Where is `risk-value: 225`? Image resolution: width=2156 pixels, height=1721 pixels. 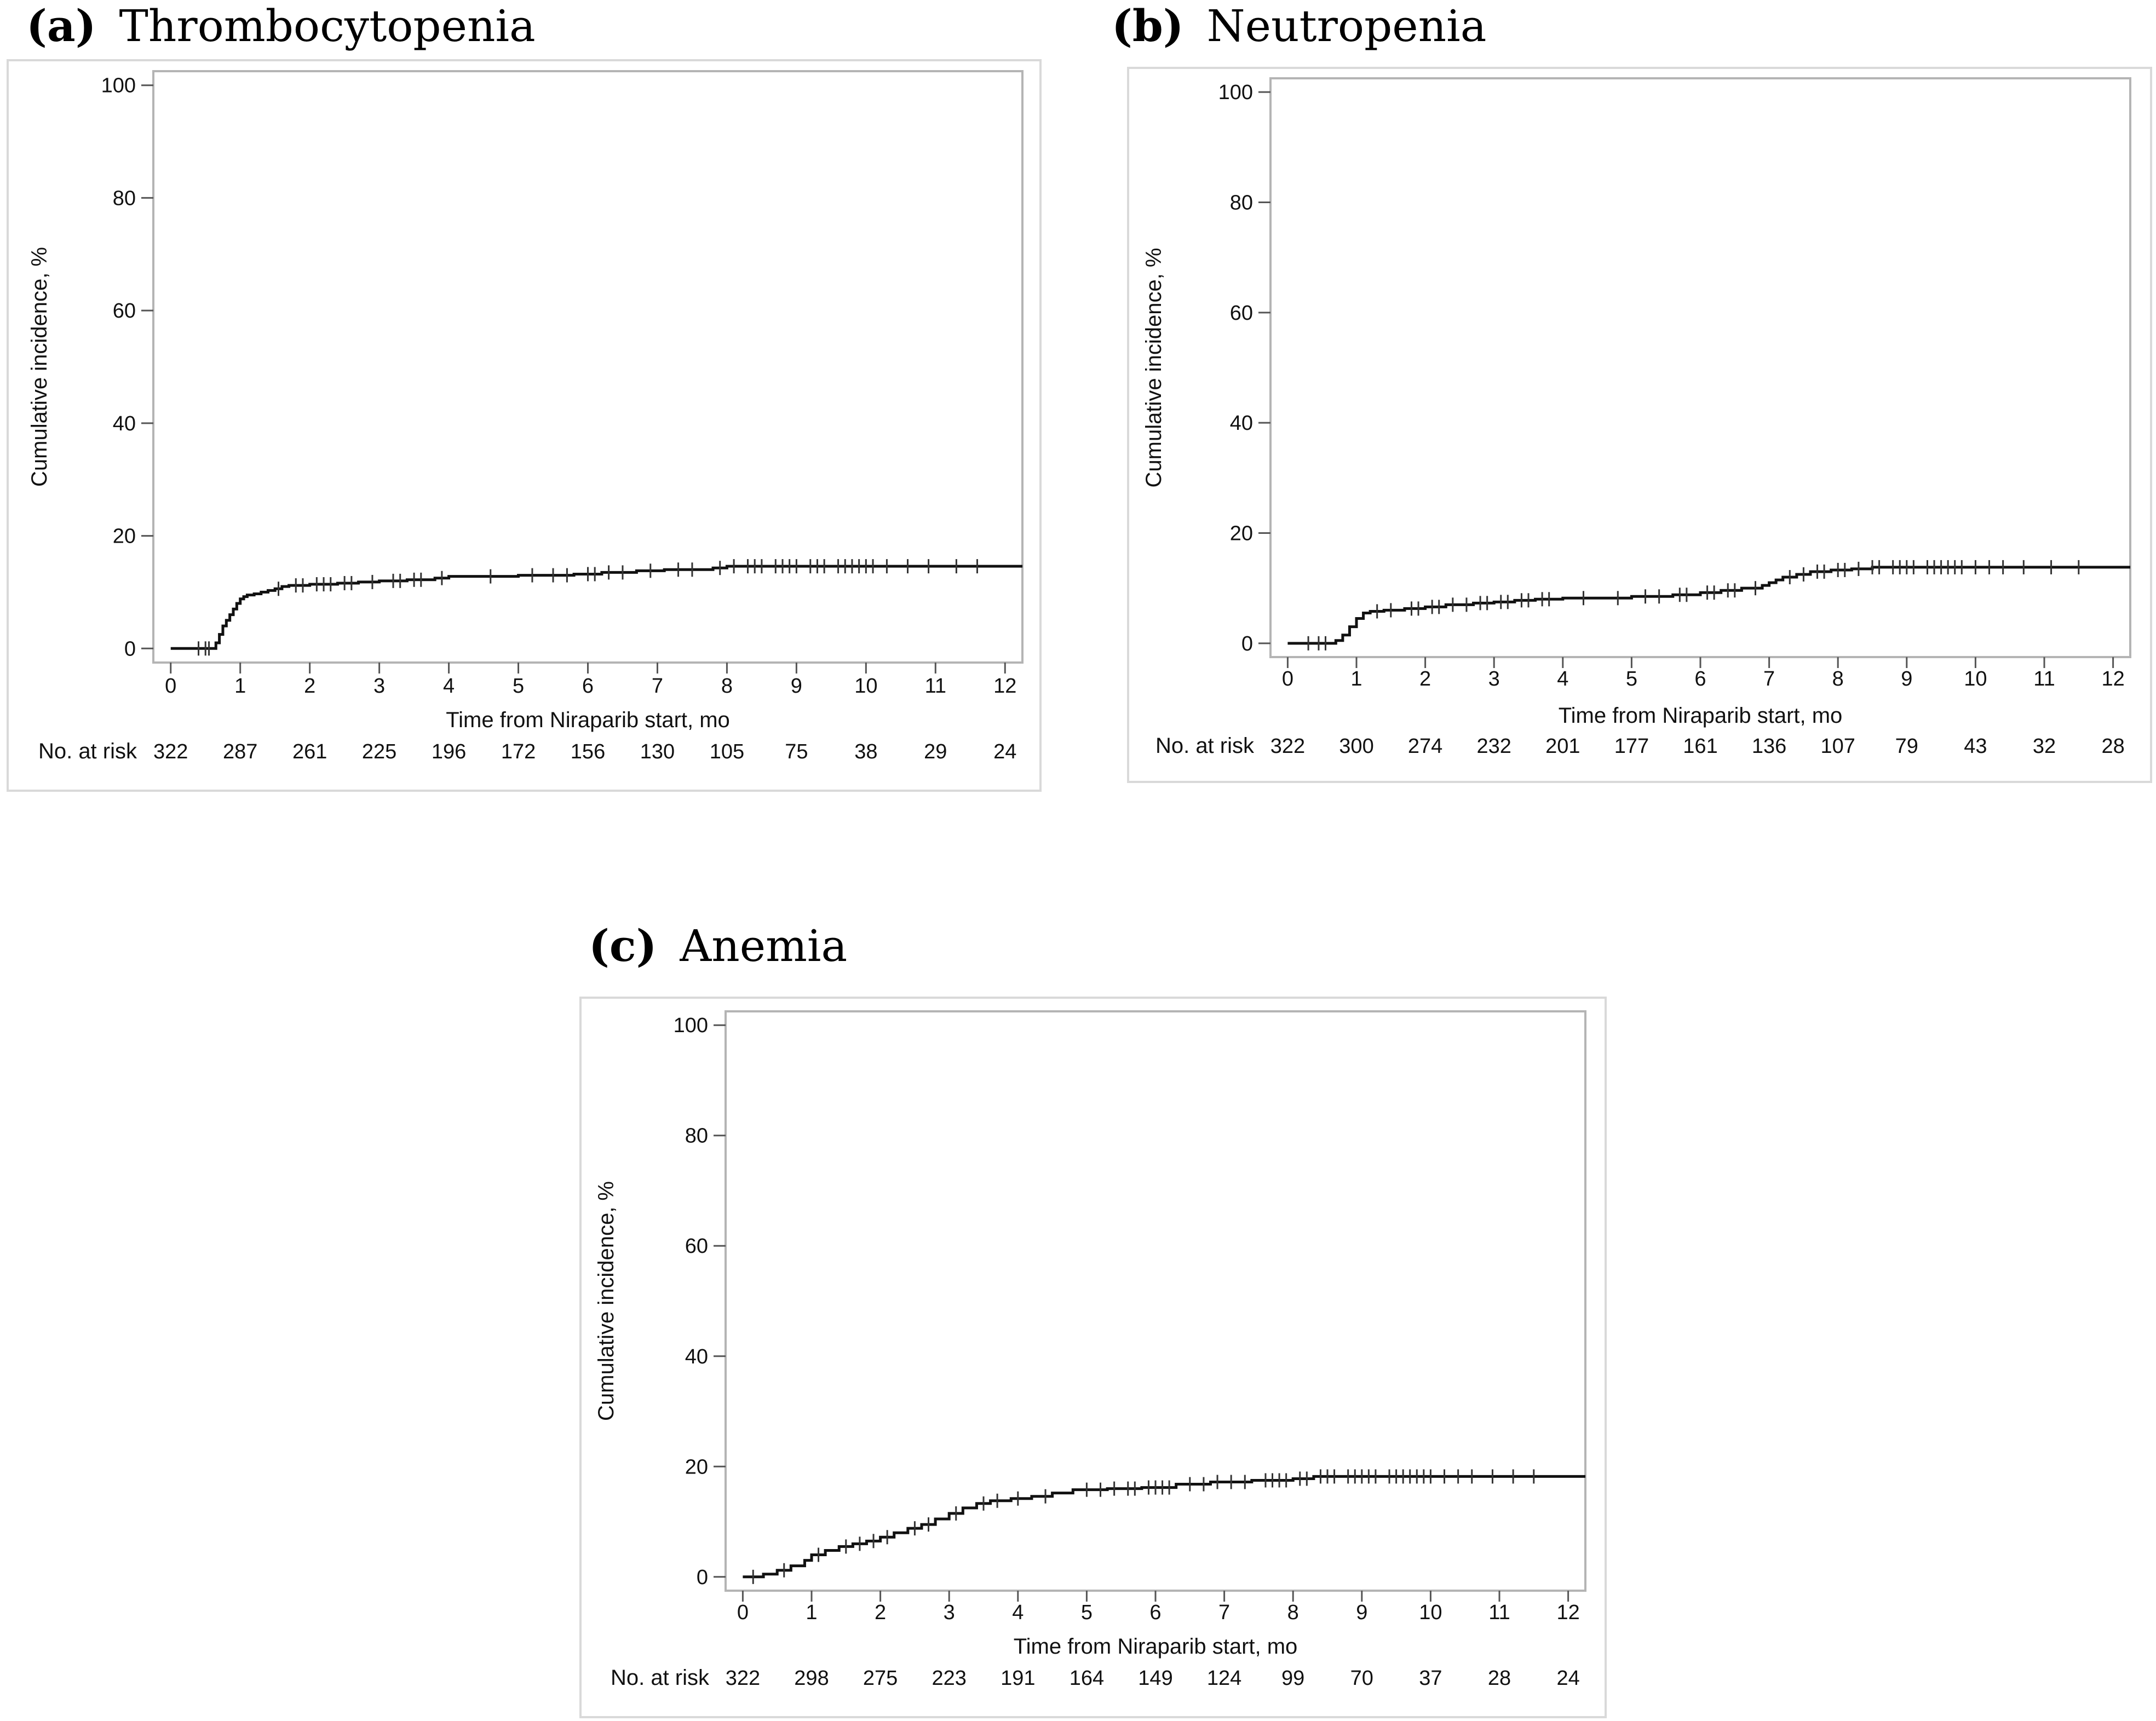 risk-value: 225 is located at coordinates (379, 751).